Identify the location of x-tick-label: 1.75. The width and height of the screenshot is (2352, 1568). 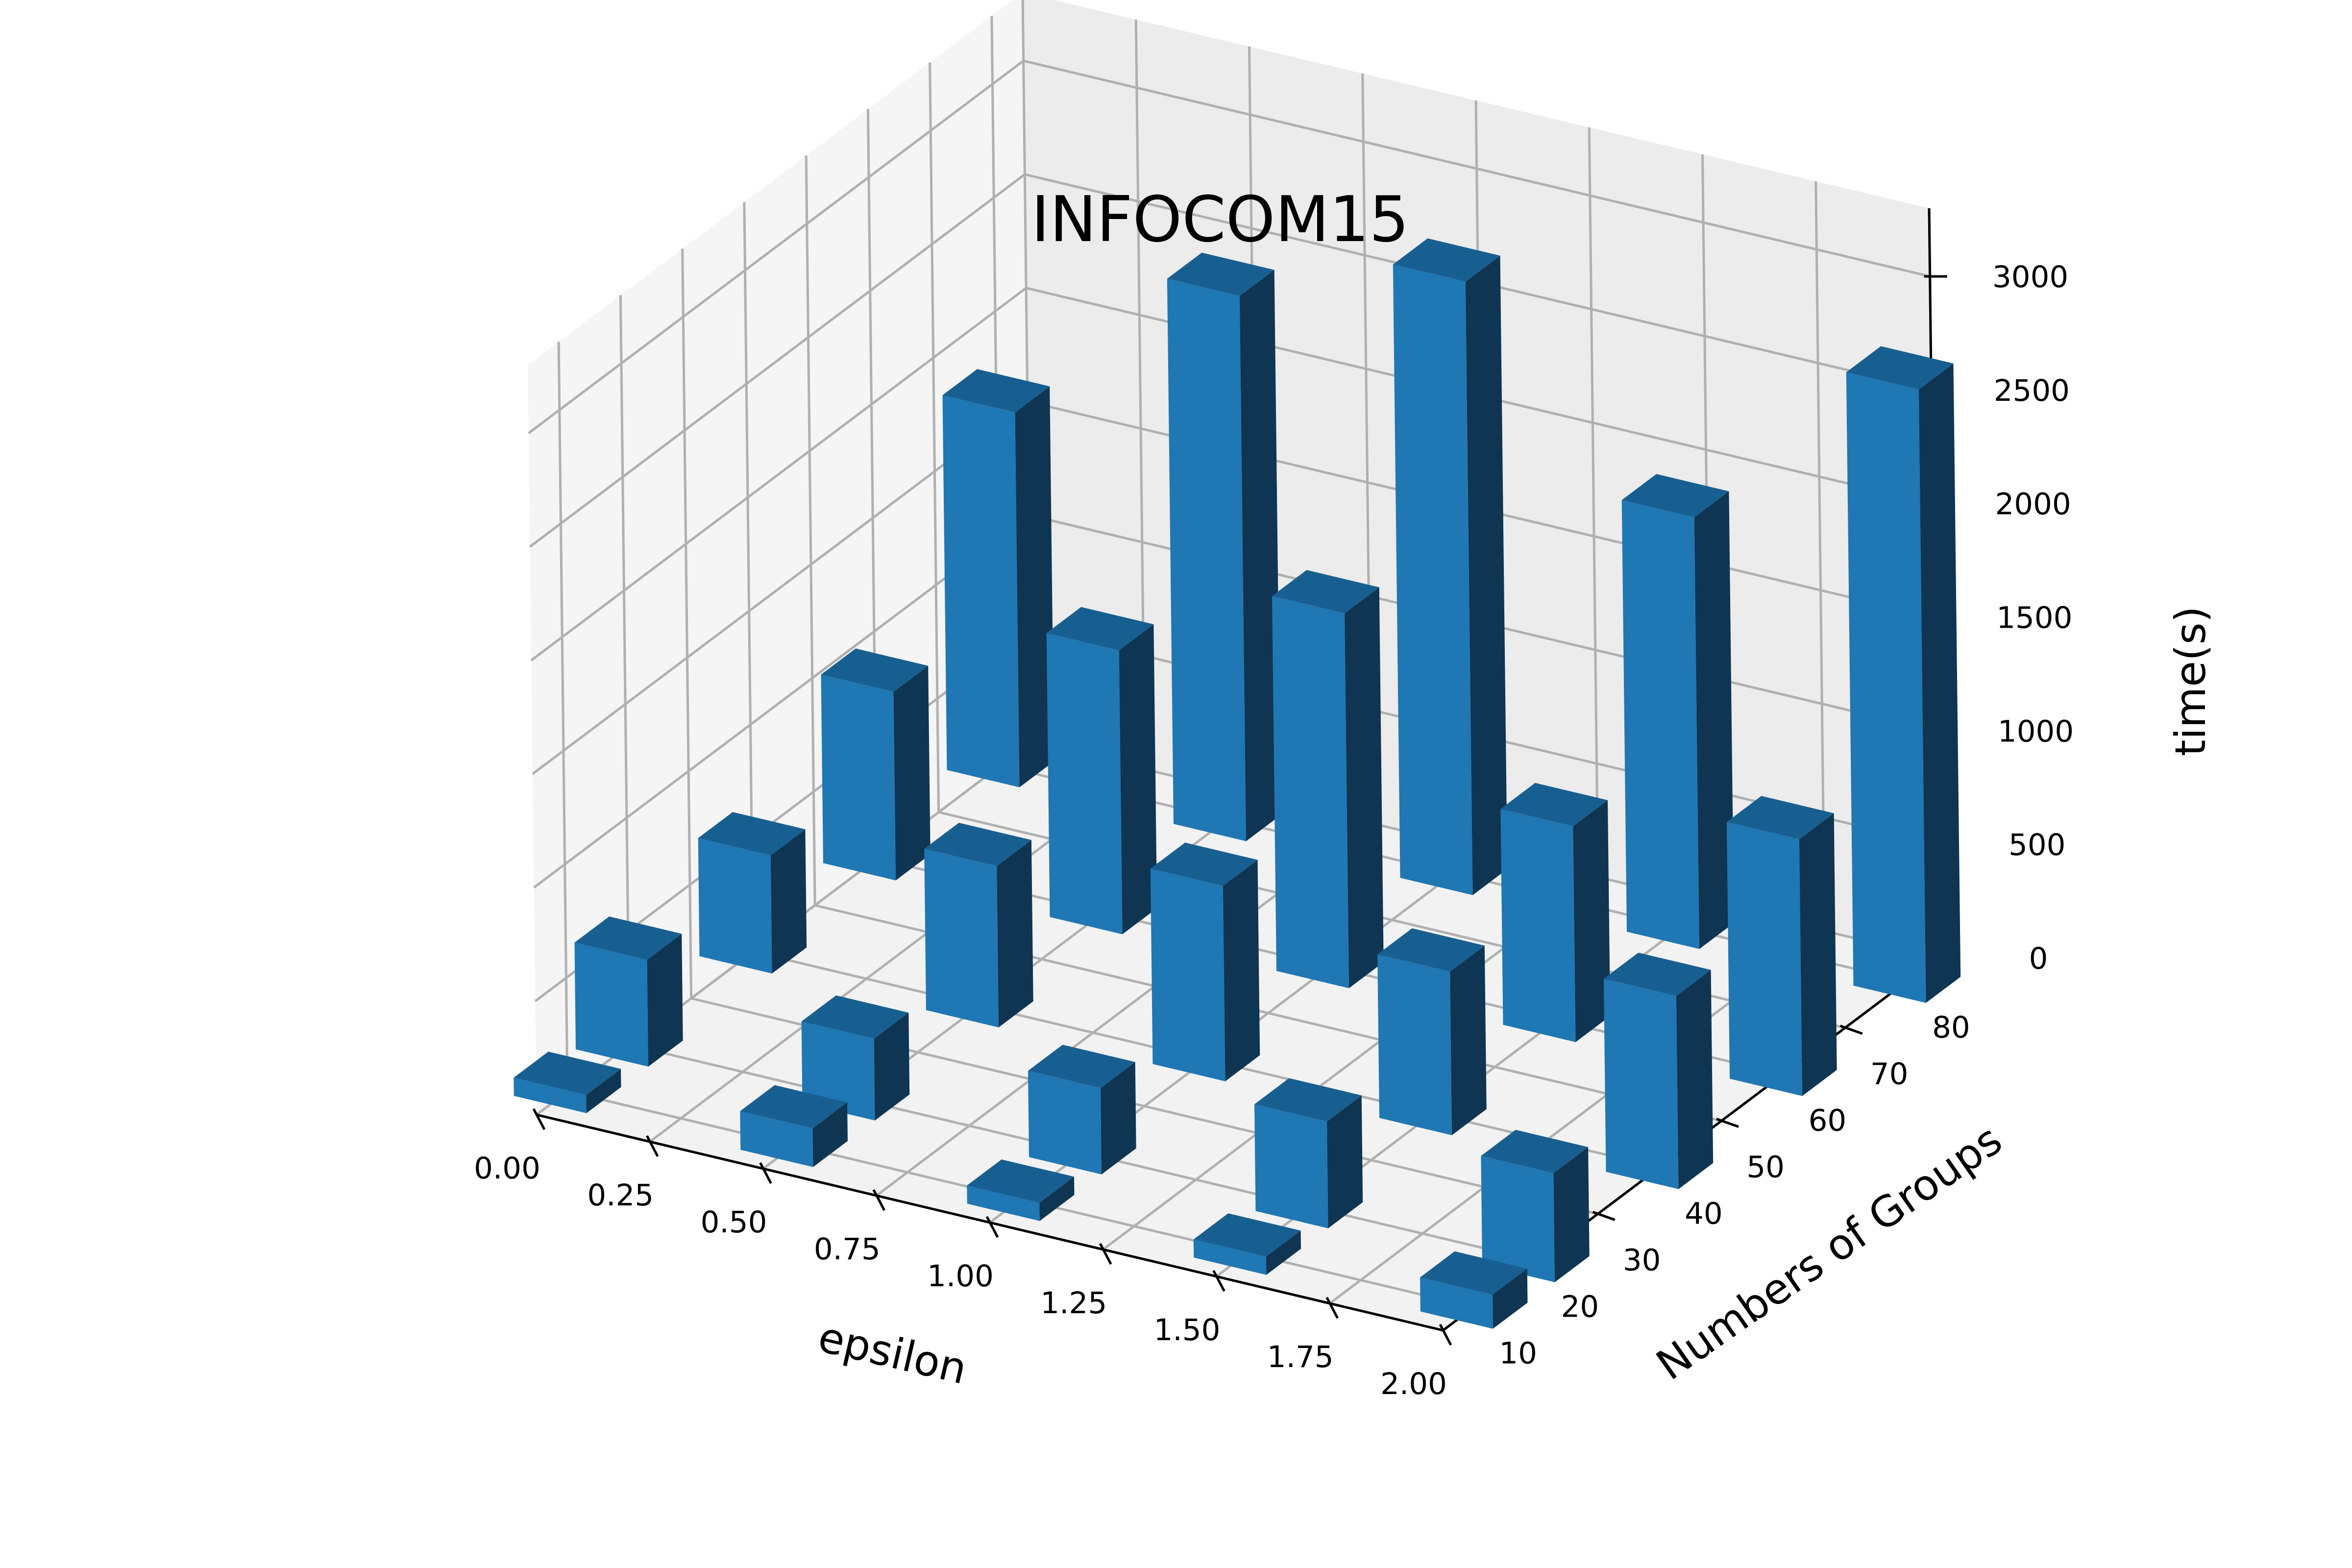
(1300, 1357).